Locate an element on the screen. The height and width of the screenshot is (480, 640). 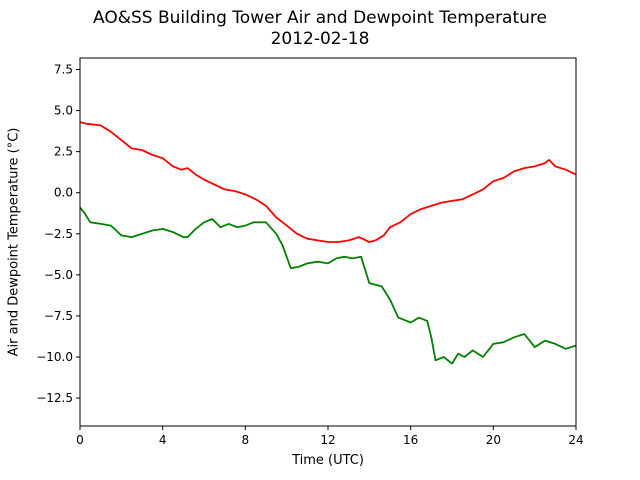
x-tick-label: 20 is located at coordinates (493, 440).